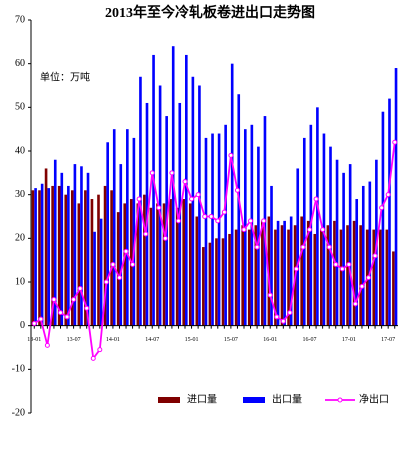  I want to click on x-tick-label: 15-01, so click(192, 340).